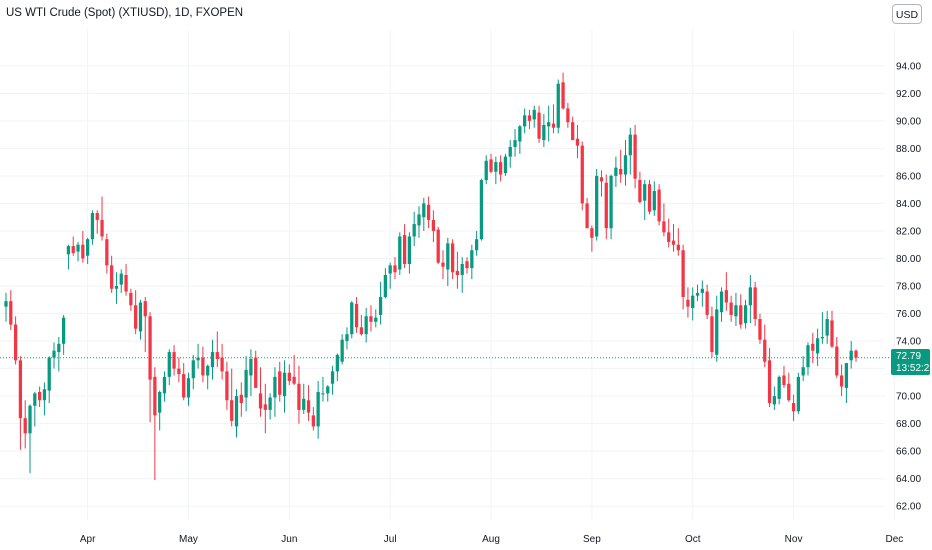  Describe the element at coordinates (908, 66) in the screenshot. I see `y-tick-label: 94.00` at that location.